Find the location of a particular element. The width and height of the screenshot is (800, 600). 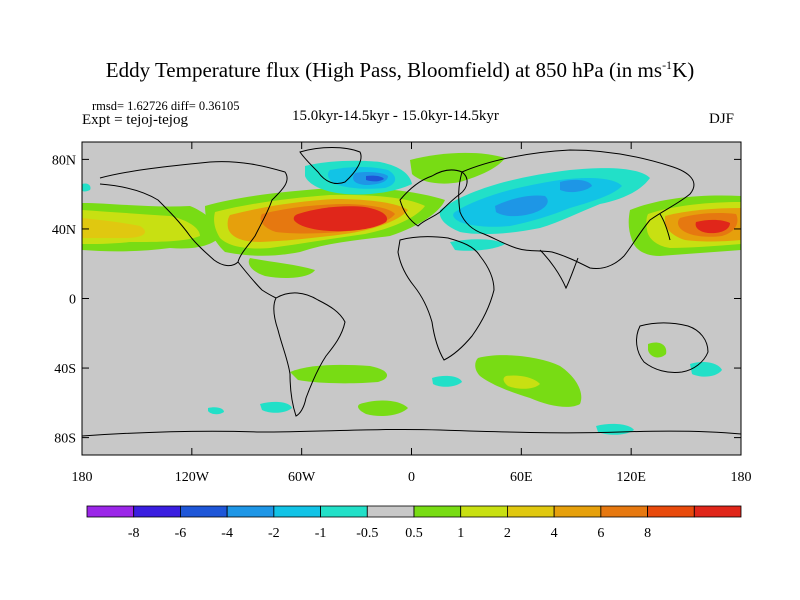

contour-orange-west-pacific is located at coordinates (113, 228).